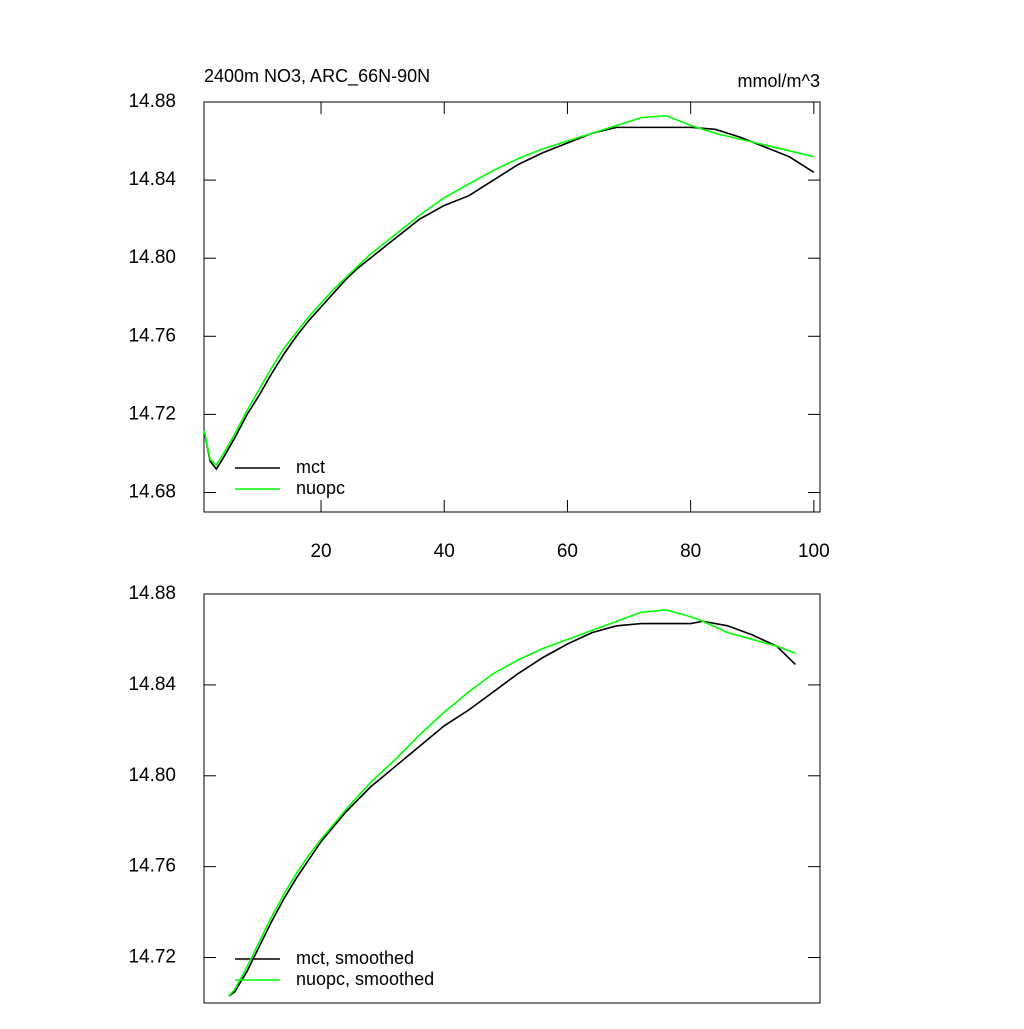 This screenshot has height=1029, width=1024. Describe the element at coordinates (152, 491) in the screenshot. I see `y-tick-label: 14.68` at that location.